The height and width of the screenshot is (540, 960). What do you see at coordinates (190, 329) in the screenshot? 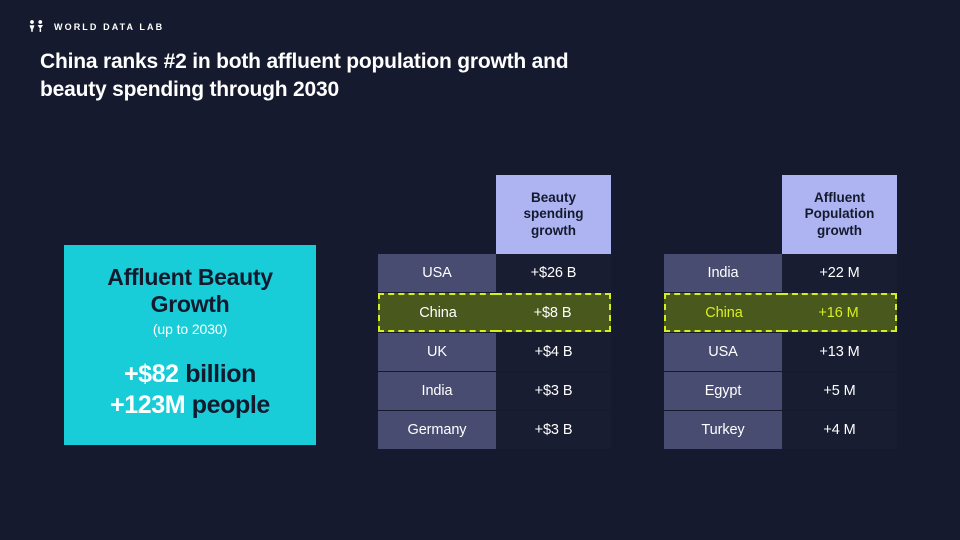
I see `summary-card-subtitle: (up to 2030)` at bounding box center [190, 329].